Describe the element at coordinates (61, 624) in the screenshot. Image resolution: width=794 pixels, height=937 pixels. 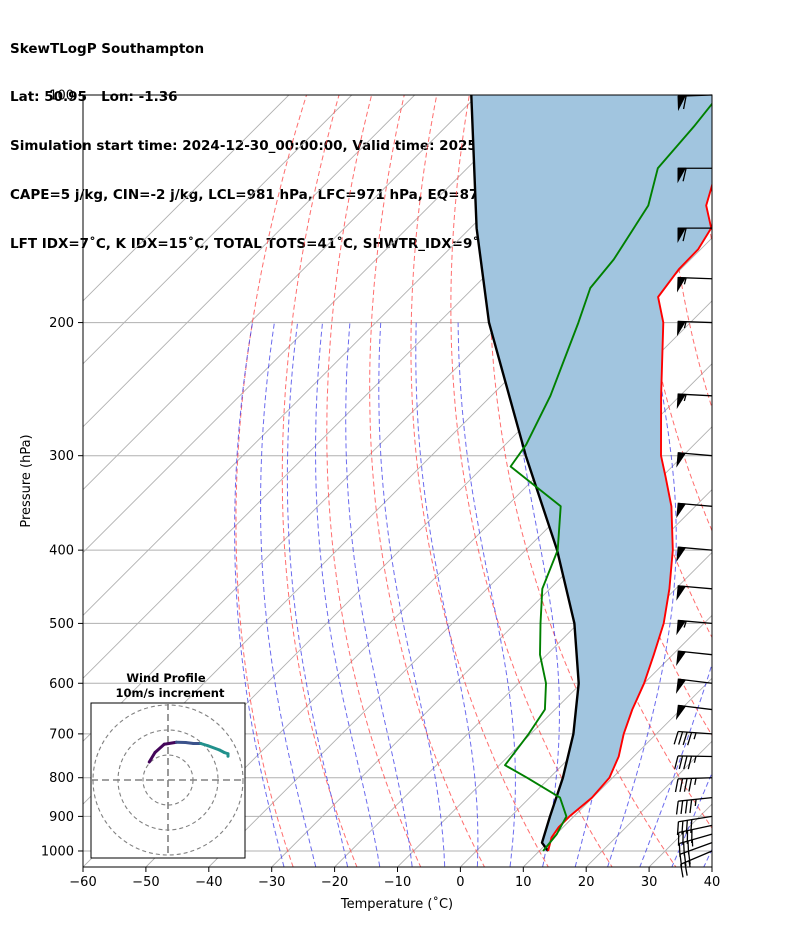
I see `y-tick-label: 500` at that location.